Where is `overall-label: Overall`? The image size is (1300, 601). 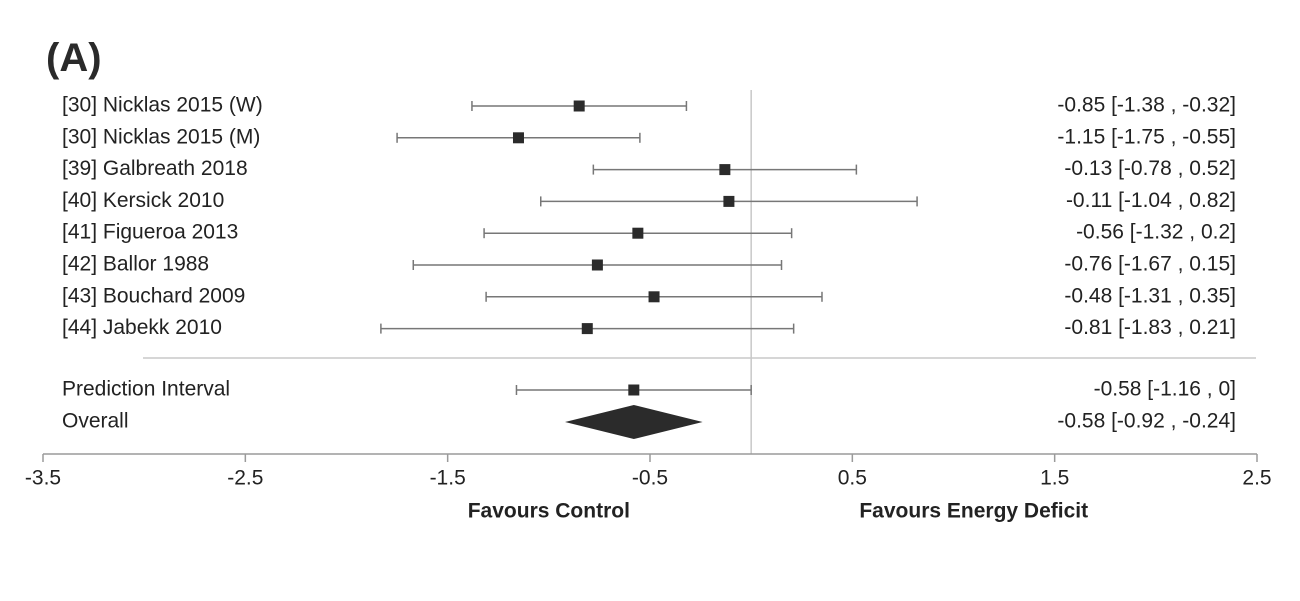 overall-label: Overall is located at coordinates (95, 421).